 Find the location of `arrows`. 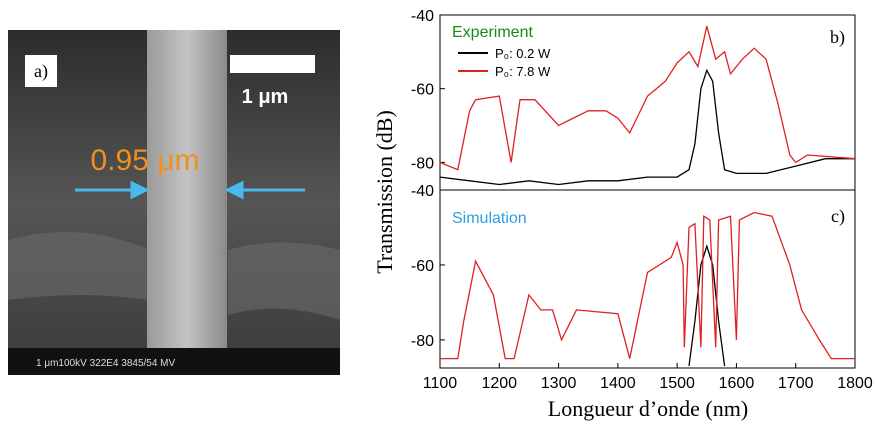

arrows is located at coordinates (190, 190).